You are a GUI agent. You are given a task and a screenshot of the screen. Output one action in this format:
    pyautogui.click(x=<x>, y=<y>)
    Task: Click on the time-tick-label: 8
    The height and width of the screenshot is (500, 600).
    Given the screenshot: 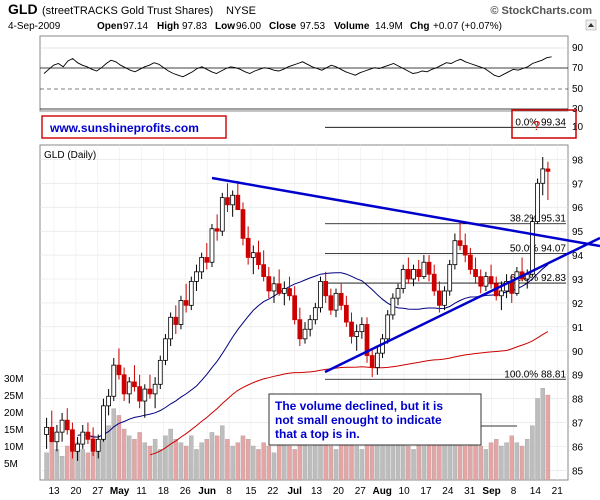 What is the action you would take?
    pyautogui.click(x=514, y=491)
    